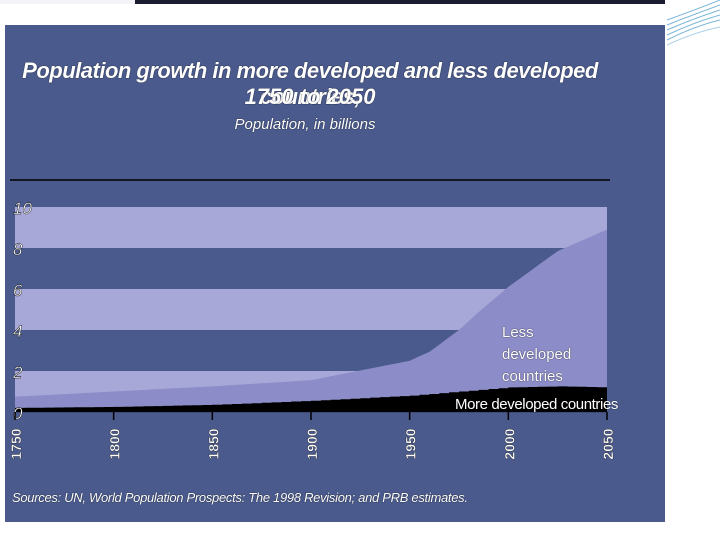 The image size is (720, 540). What do you see at coordinates (310, 96) in the screenshot?
I see `chart-title-line2: 1750 to 2050` at bounding box center [310, 96].